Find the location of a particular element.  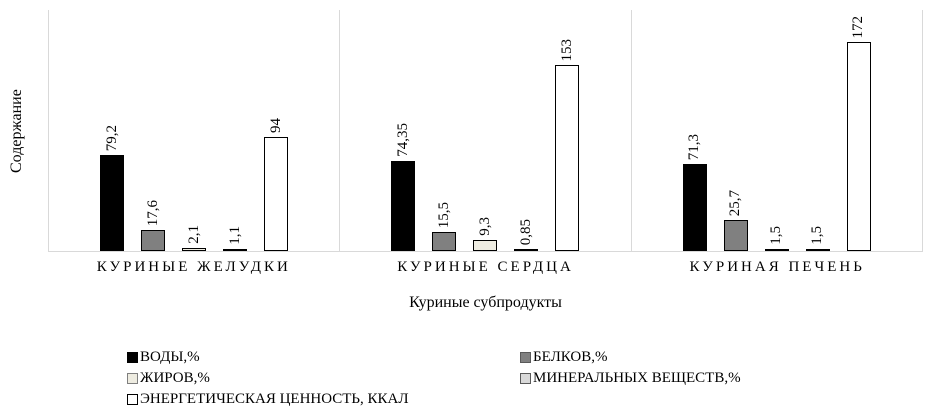

bar-cell: 172 is located at coordinates (858, 130).